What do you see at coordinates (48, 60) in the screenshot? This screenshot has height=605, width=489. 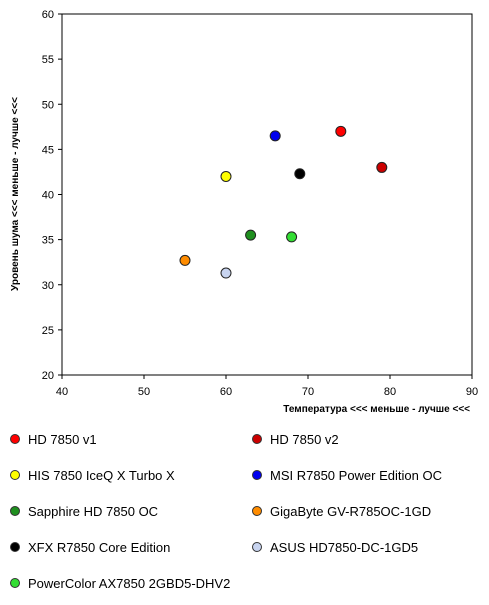 I see `y-tick-label: 55` at bounding box center [48, 60].